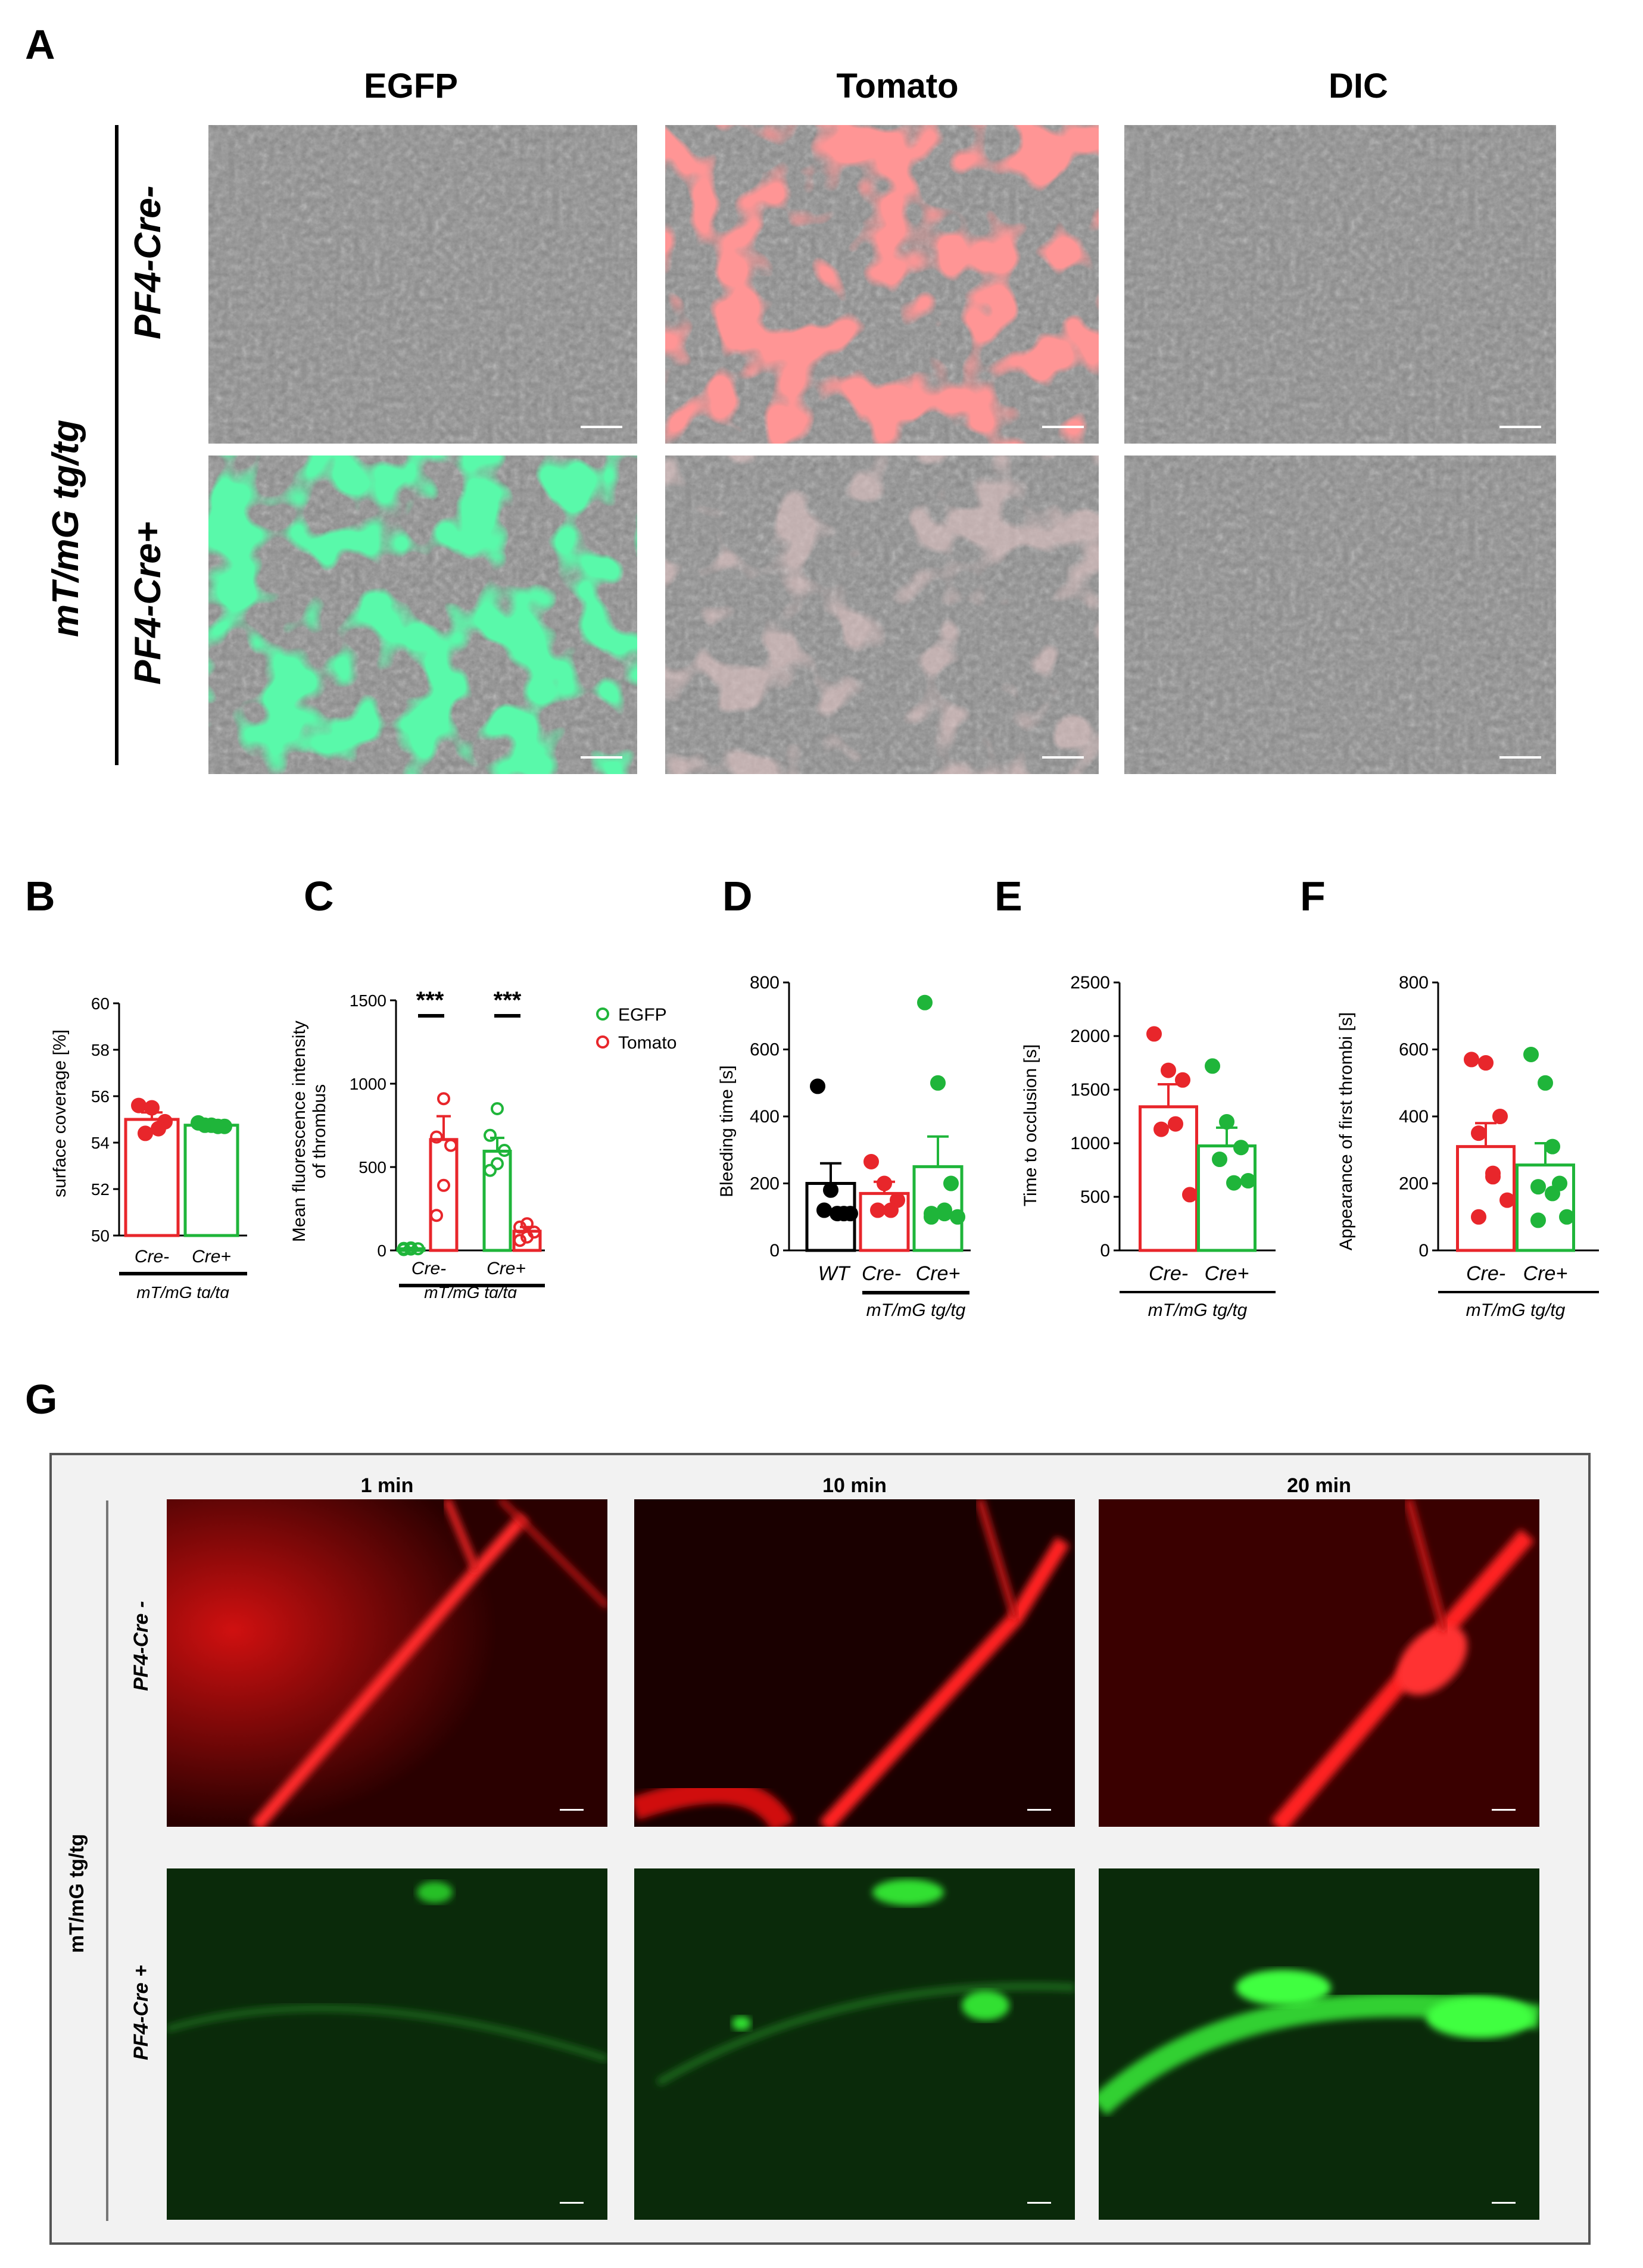 This screenshot has width=1643, height=2268. I want to click on chart-b-ytick-label-5: 50, so click(100, 1236).